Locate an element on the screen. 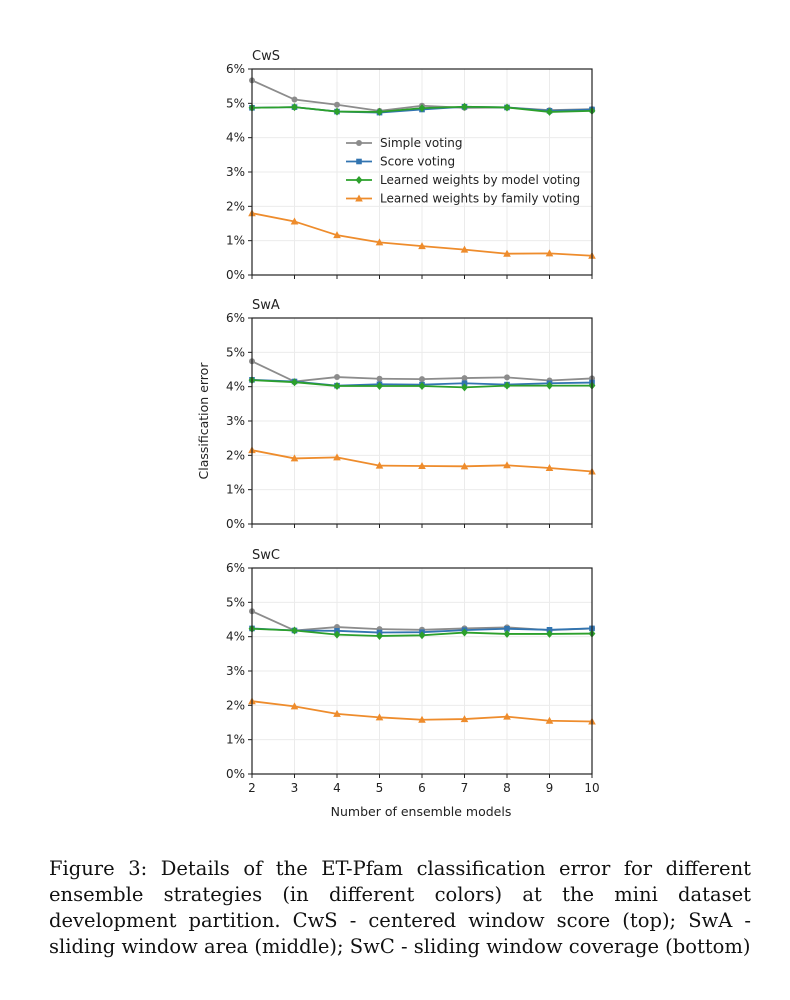  panel-title: CwS is located at coordinates (266, 56).